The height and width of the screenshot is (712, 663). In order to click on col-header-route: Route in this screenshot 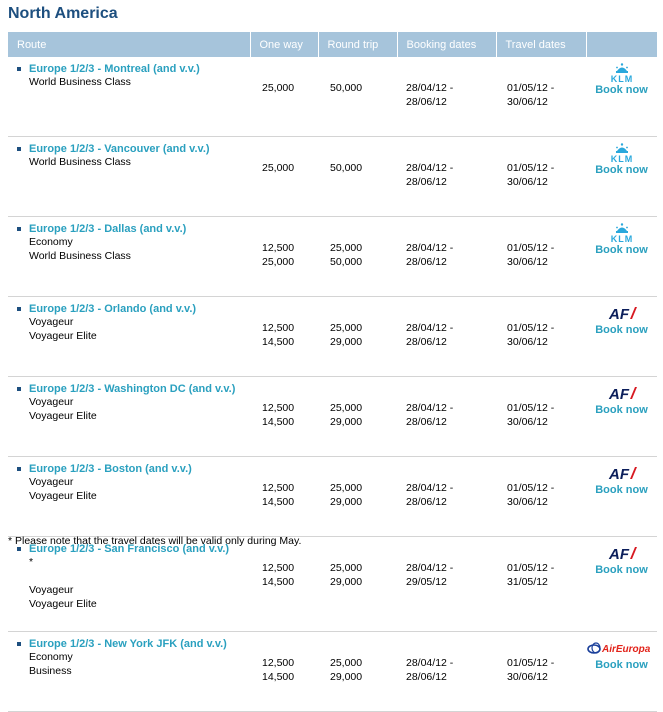, I will do `click(129, 44)`.